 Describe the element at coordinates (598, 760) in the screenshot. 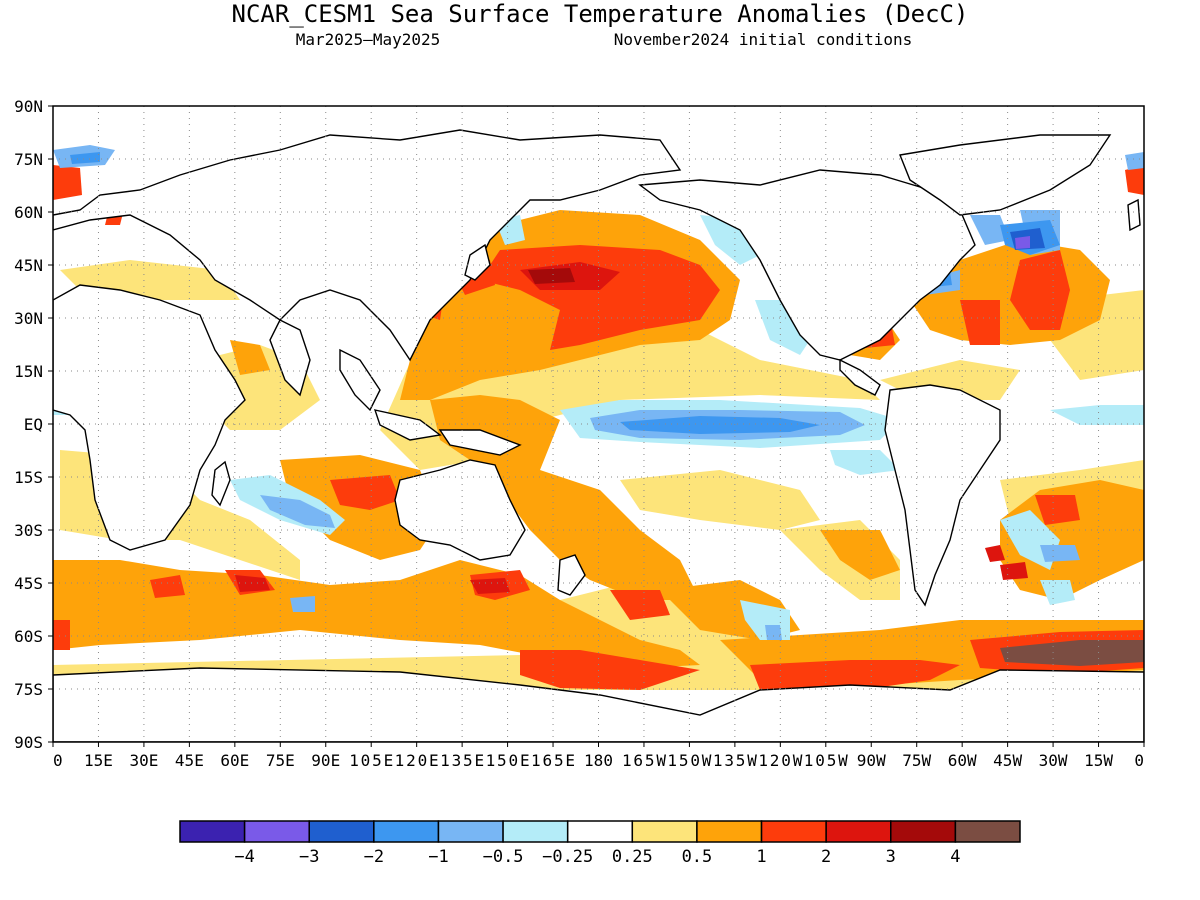

I see `lon-label: 180` at that location.